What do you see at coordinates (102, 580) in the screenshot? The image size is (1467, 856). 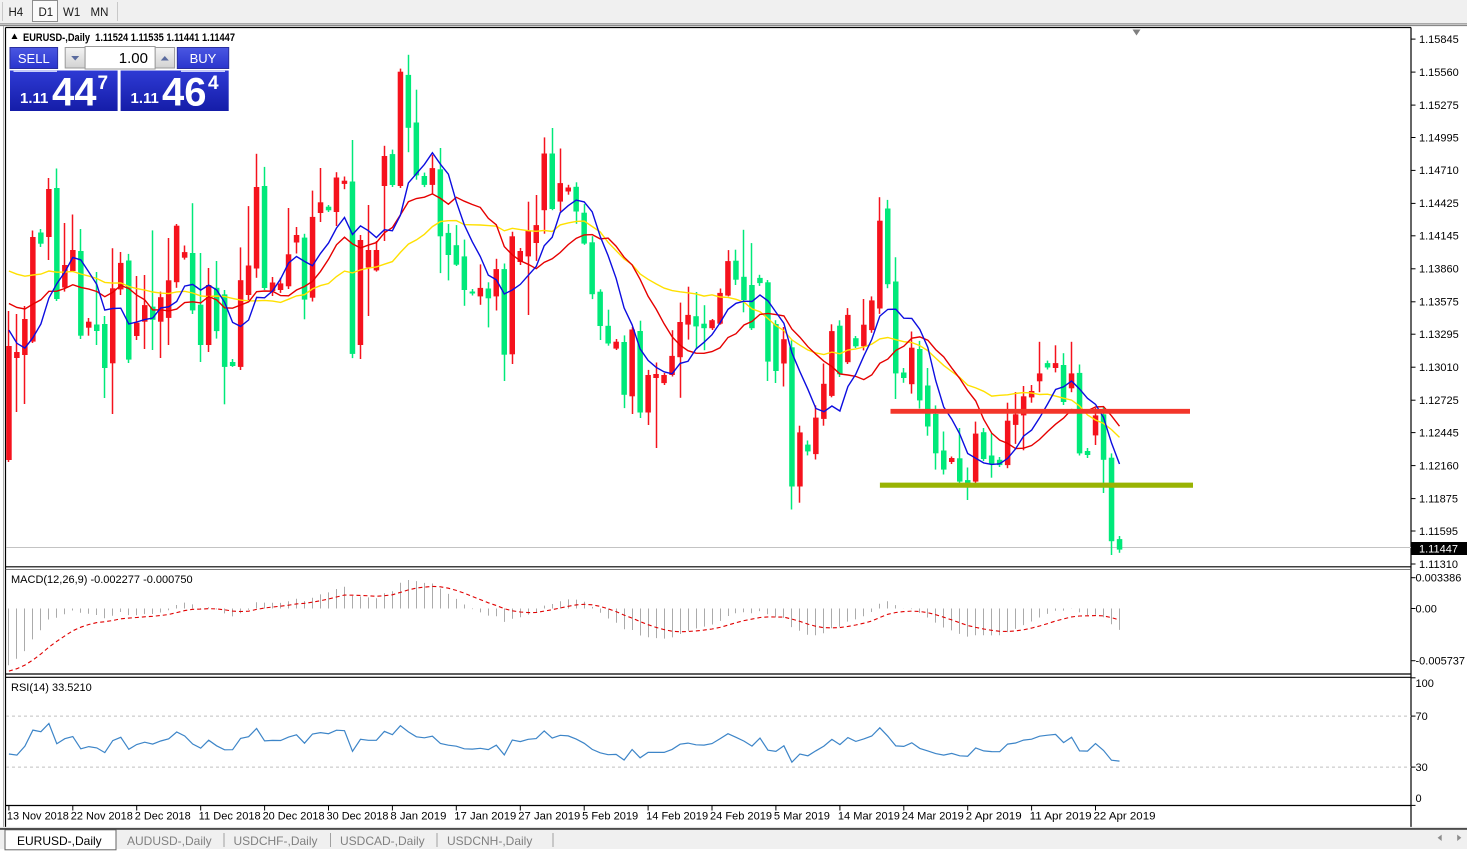 I see `svg-text:MACD(12,26,9) -0.002277 -0.000: MACD(12,26,9) -0.002277 -0.000750` at bounding box center [102, 580].